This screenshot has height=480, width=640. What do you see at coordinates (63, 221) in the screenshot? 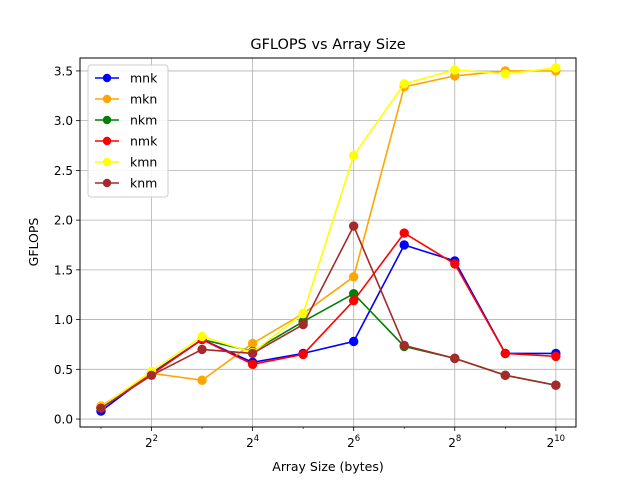
I see `y-tick-label: 2.0` at bounding box center [63, 221].